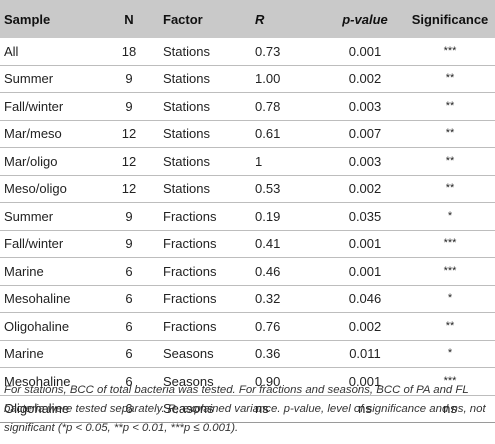 This screenshot has width=495, height=444. What do you see at coordinates (284, 244) in the screenshot?
I see `cell-r: 0.41` at bounding box center [284, 244].